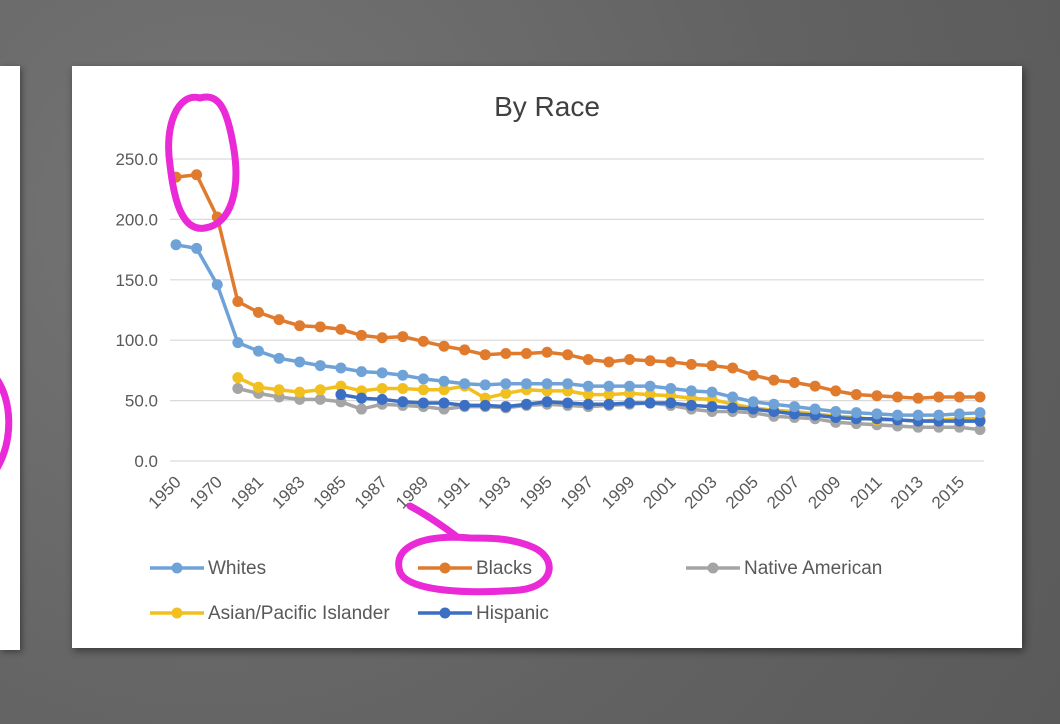 Image resolution: width=1060 pixels, height=724 pixels. What do you see at coordinates (824, 492) in the screenshot?
I see `x-tick-label: 2009` at bounding box center [824, 492].